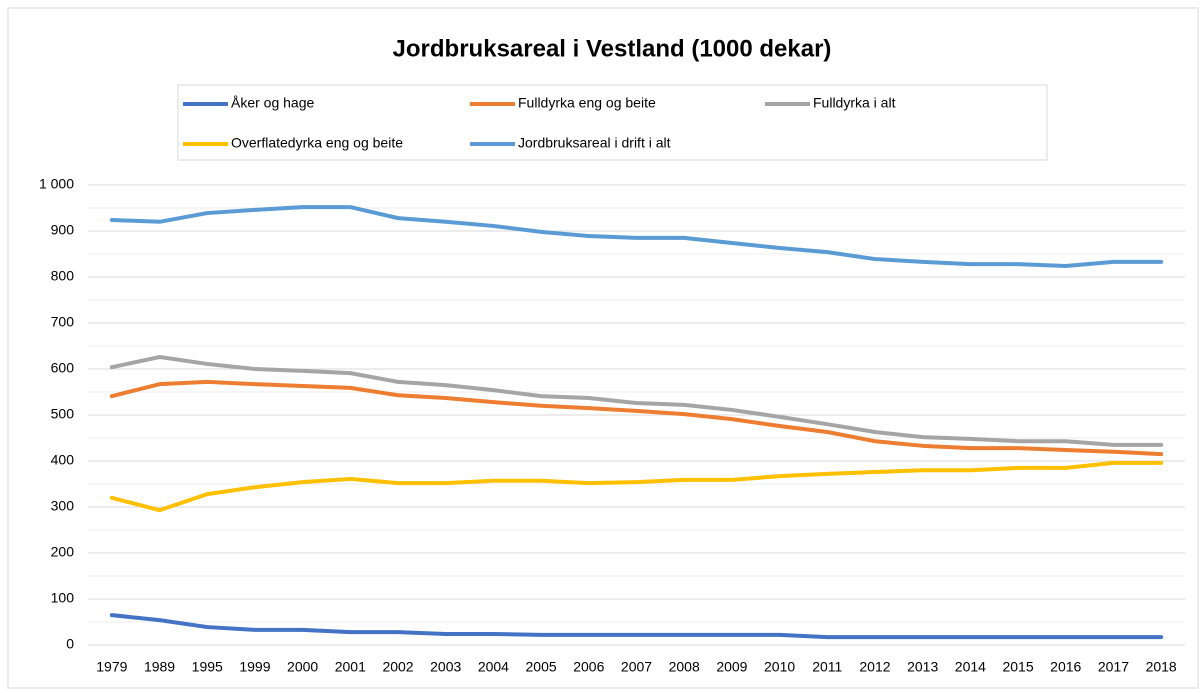 This screenshot has height=693, width=1203. Describe the element at coordinates (922, 667) in the screenshot. I see `x-tick-label: 2013` at that location.